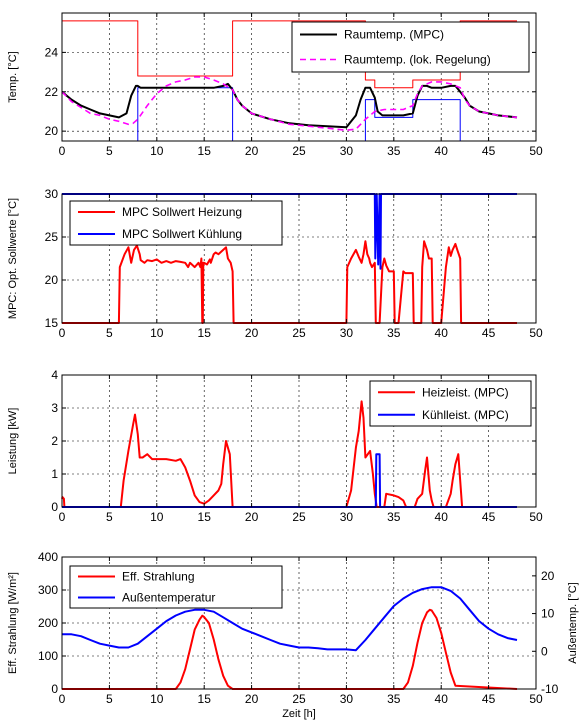  Describe the element at coordinates (13, 76) in the screenshot. I see `y-axis-label: Temp. [°C]` at that location.